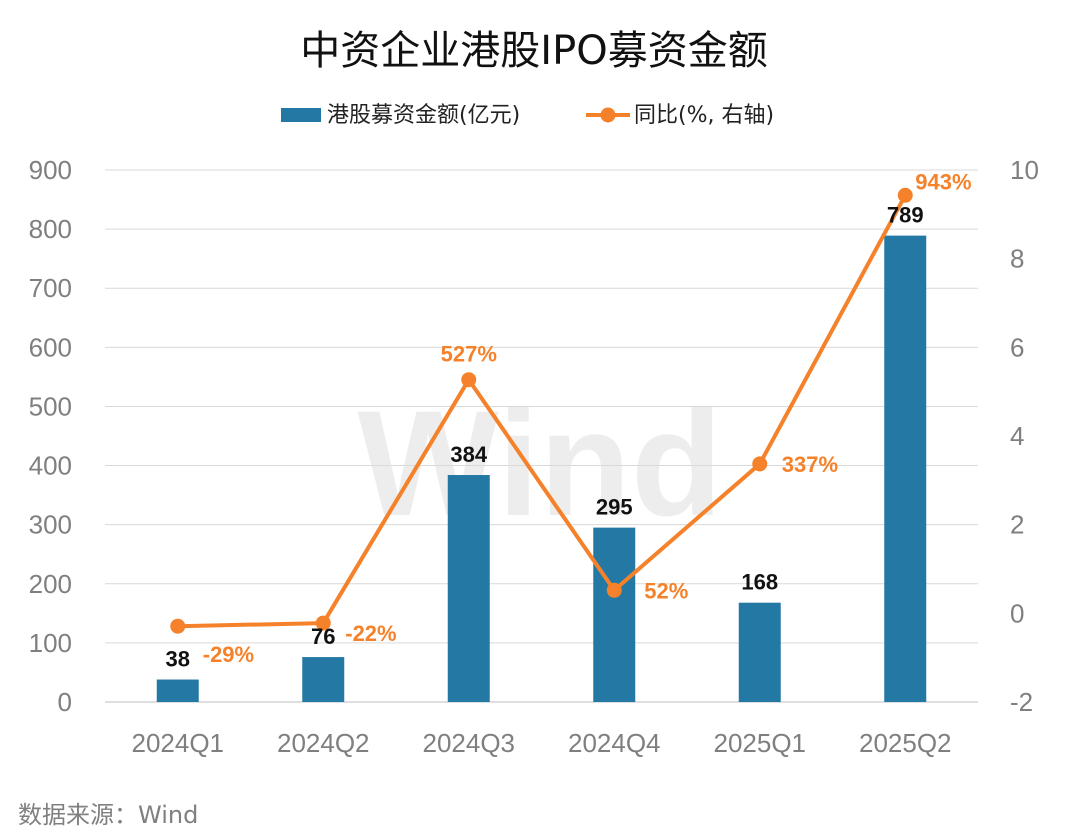 This screenshot has width=1069, height=840. Describe the element at coordinates (468, 743) in the screenshot. I see `x-tick-label: 2024Q3` at that location.